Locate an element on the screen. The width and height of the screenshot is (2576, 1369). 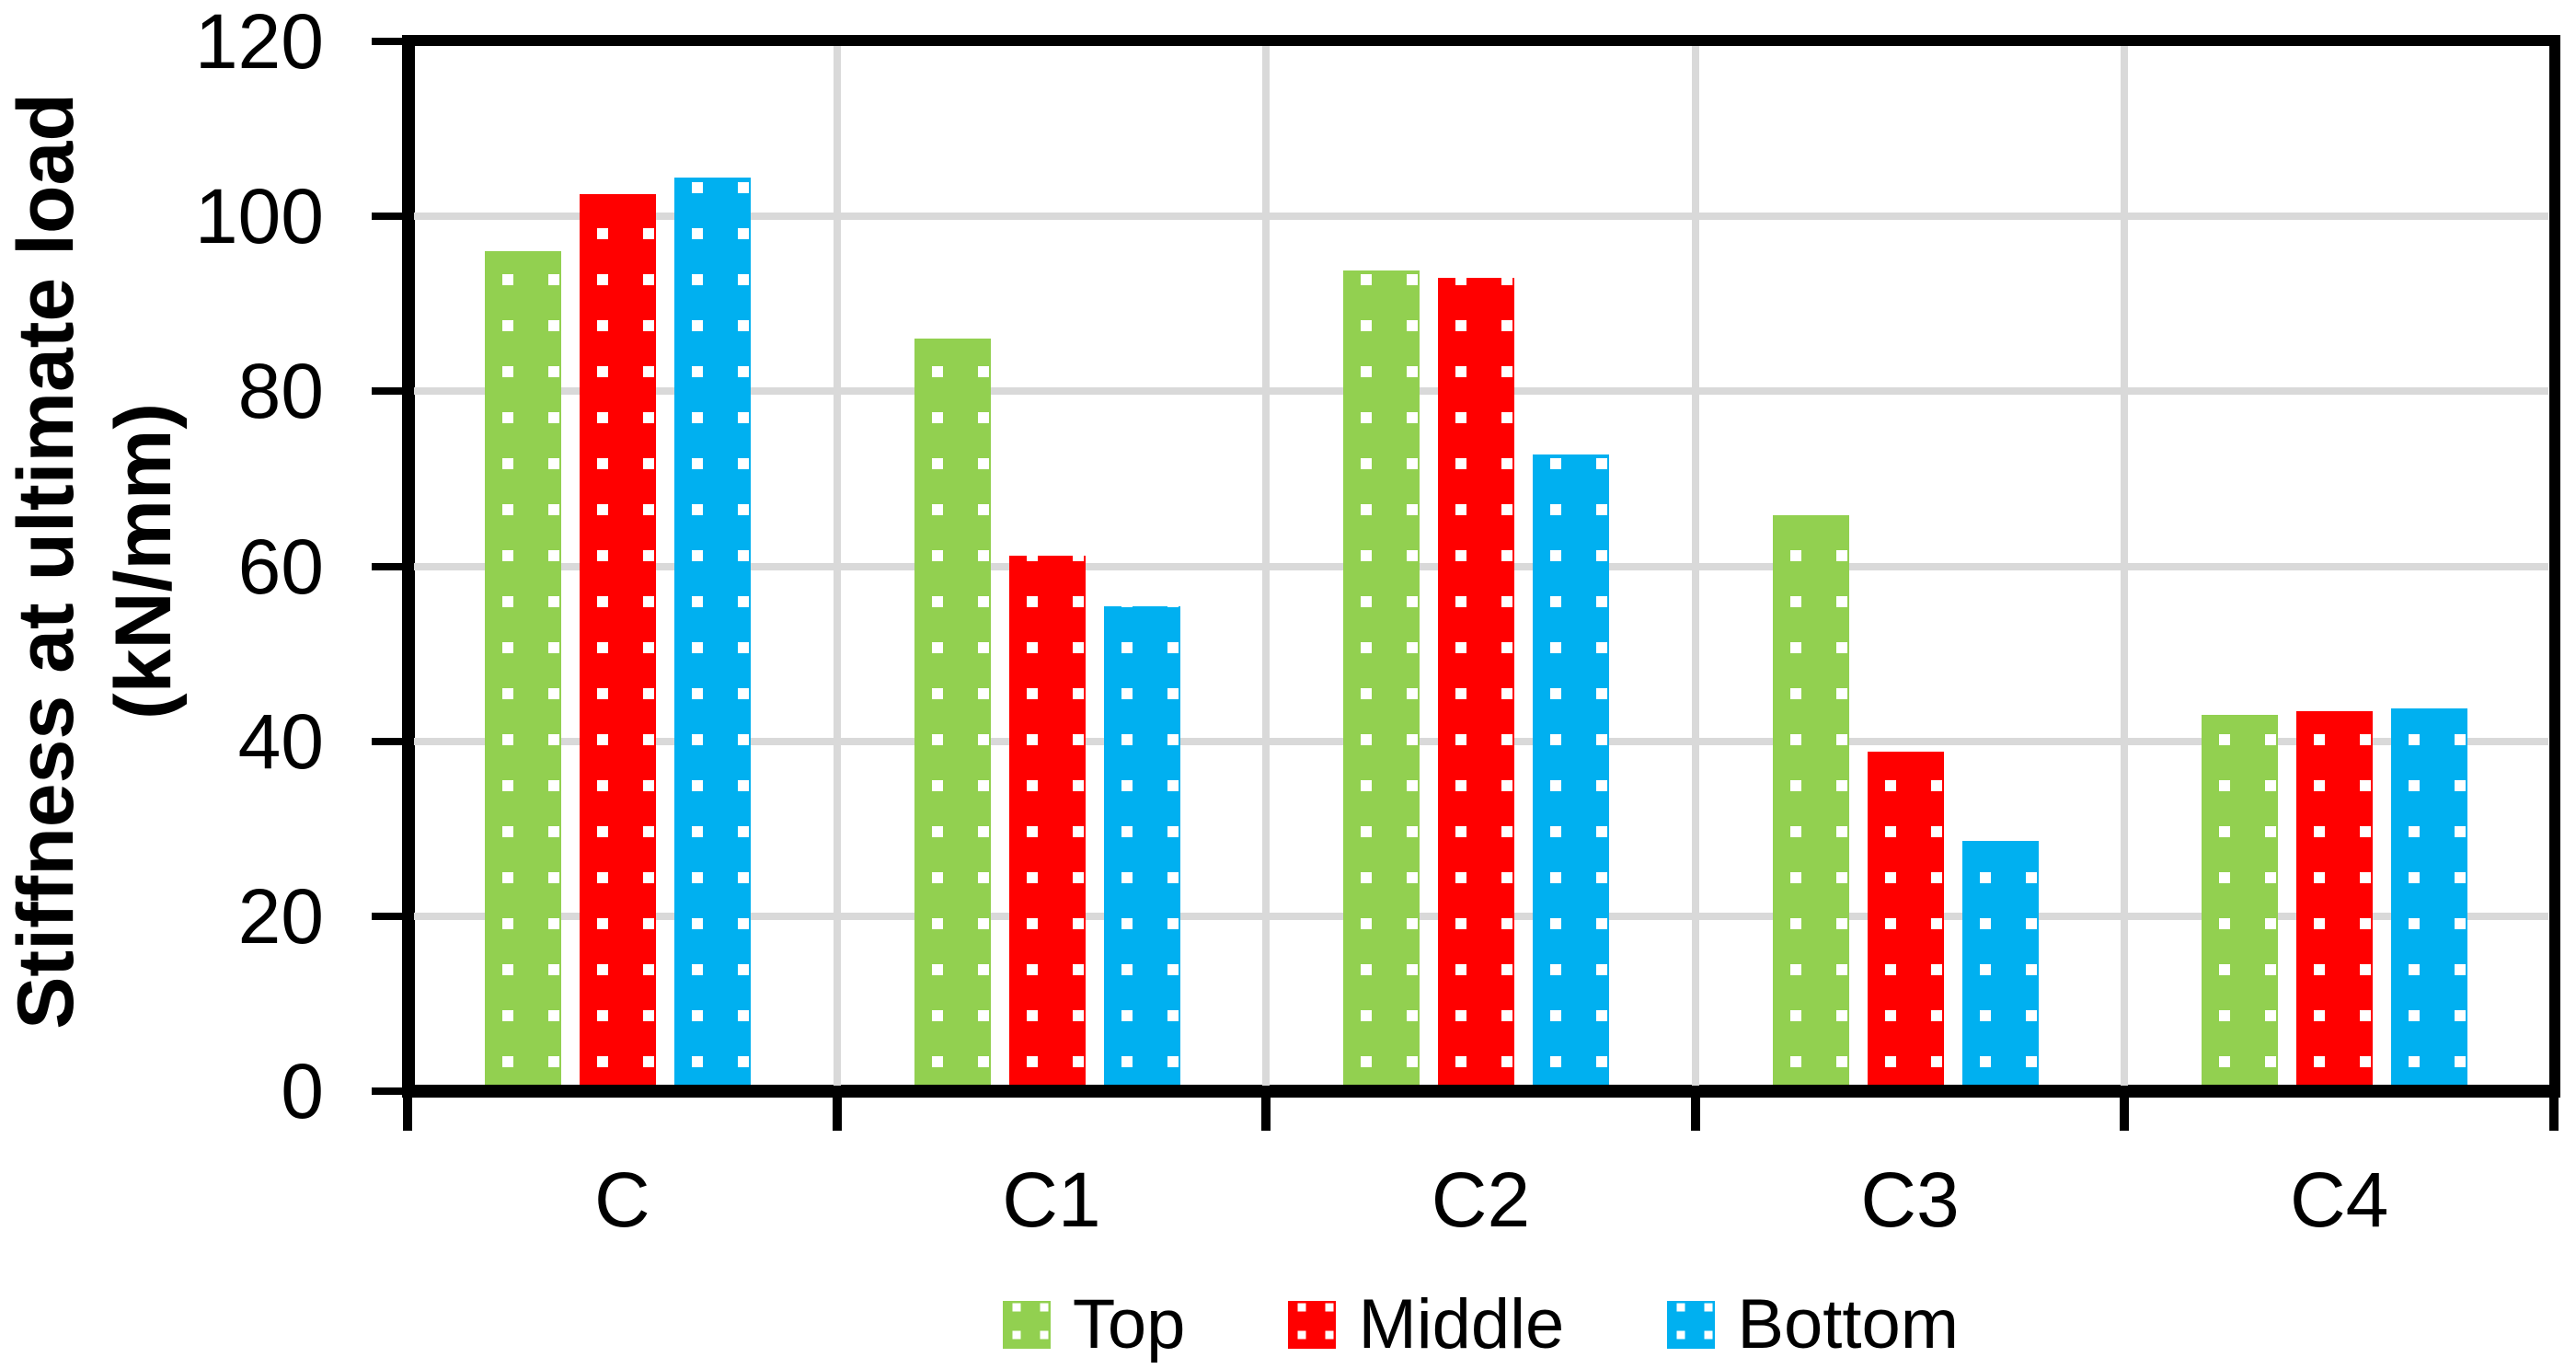
y-tick-label-120: 120 is located at coordinates (259, 43).